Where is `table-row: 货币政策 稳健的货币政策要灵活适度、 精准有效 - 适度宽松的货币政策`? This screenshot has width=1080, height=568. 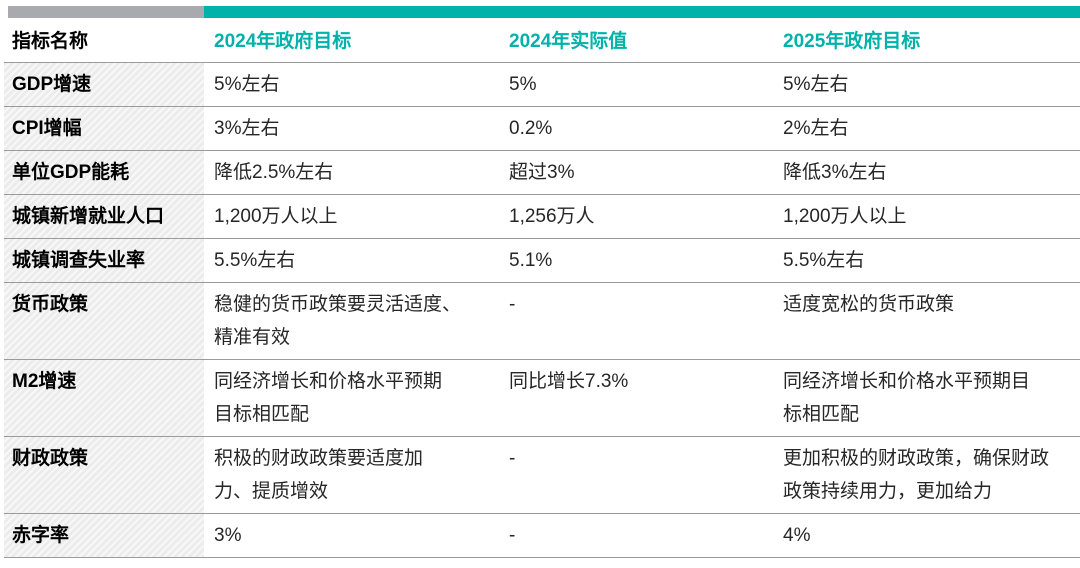
table-row: 货币政策 稳健的货币政策要灵活适度、 精准有效 - 适度宽松的货币政策 is located at coordinates (542, 321).